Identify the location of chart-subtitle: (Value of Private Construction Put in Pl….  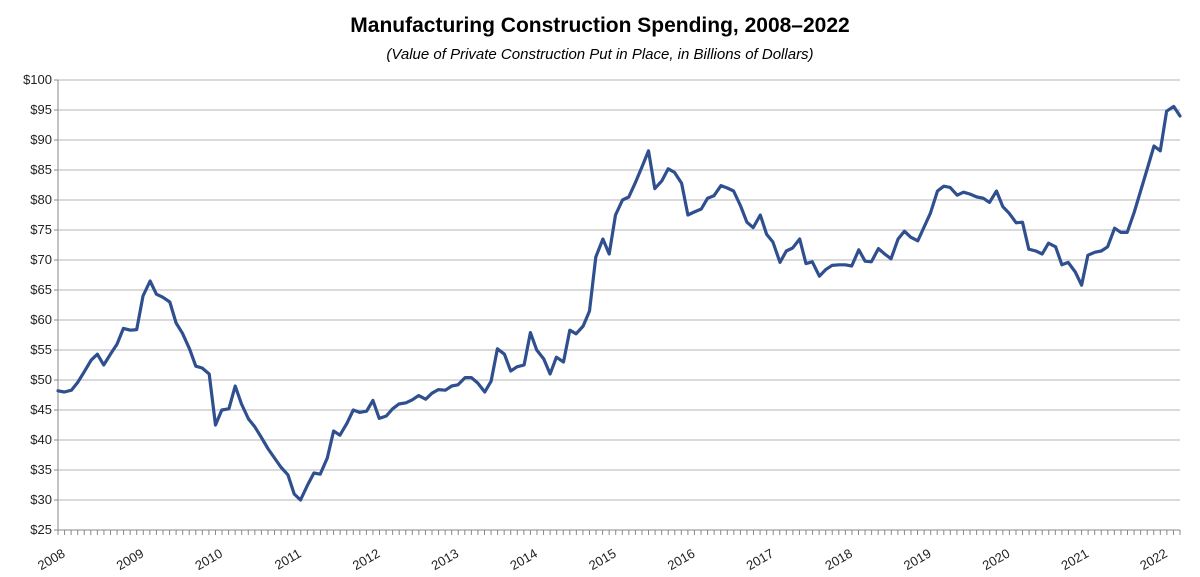
(600, 54).